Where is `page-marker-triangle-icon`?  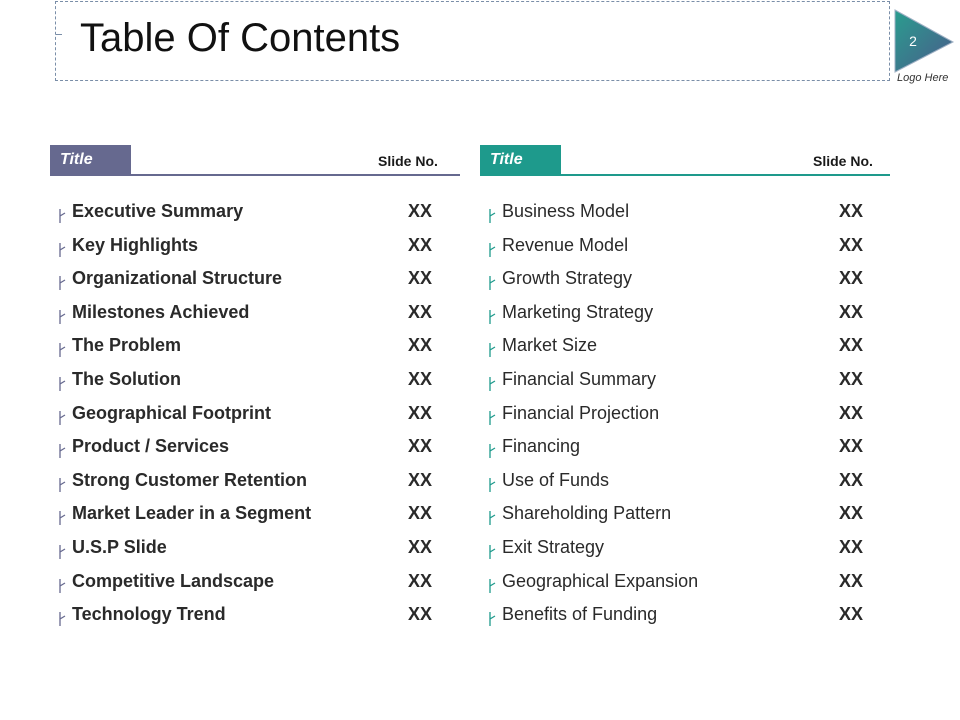 page-marker-triangle-icon is located at coordinates (924, 41).